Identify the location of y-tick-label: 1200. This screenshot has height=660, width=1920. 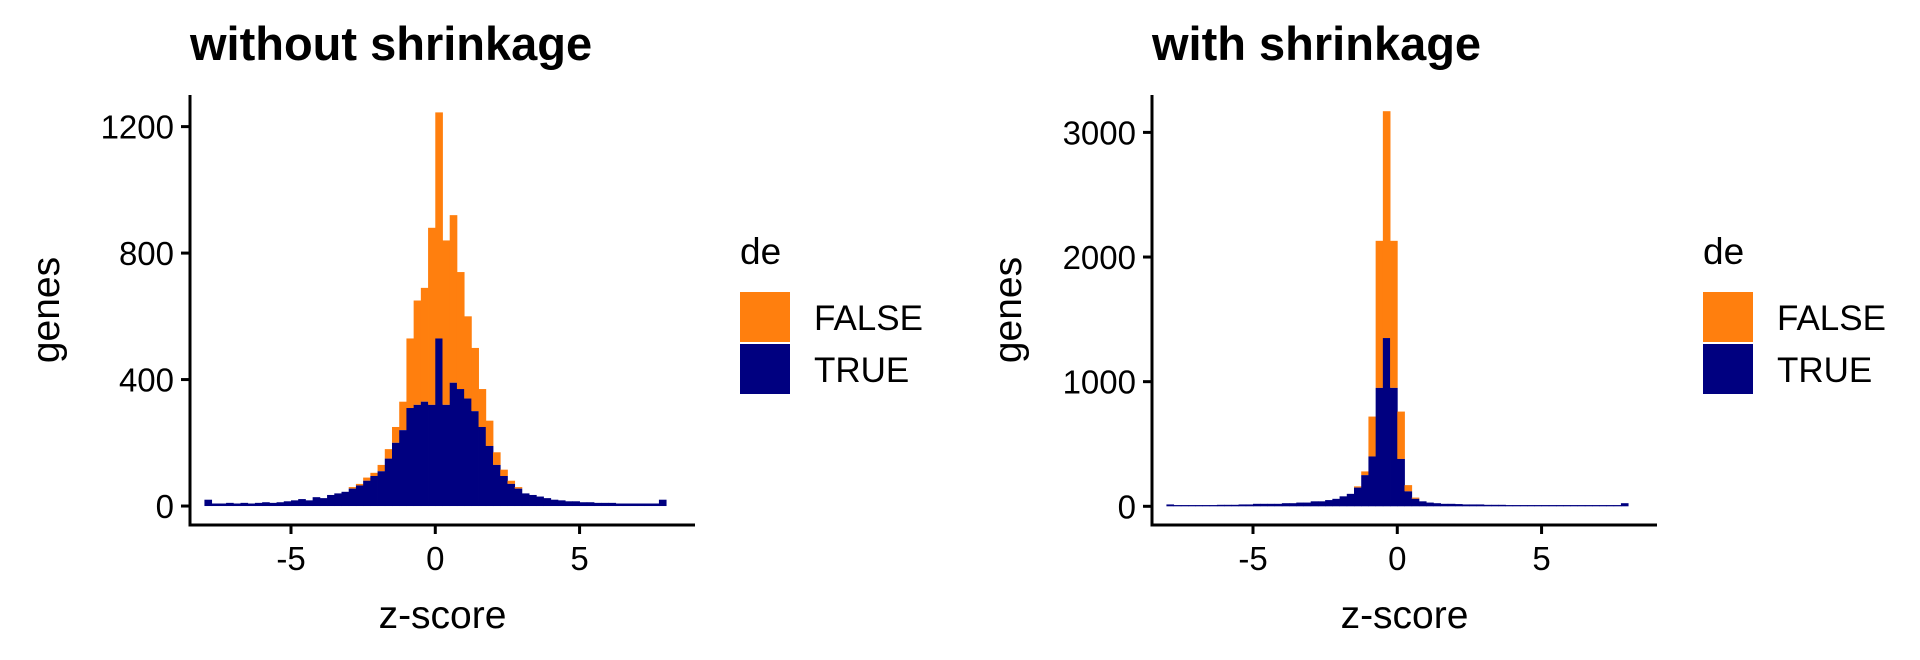
(137, 127).